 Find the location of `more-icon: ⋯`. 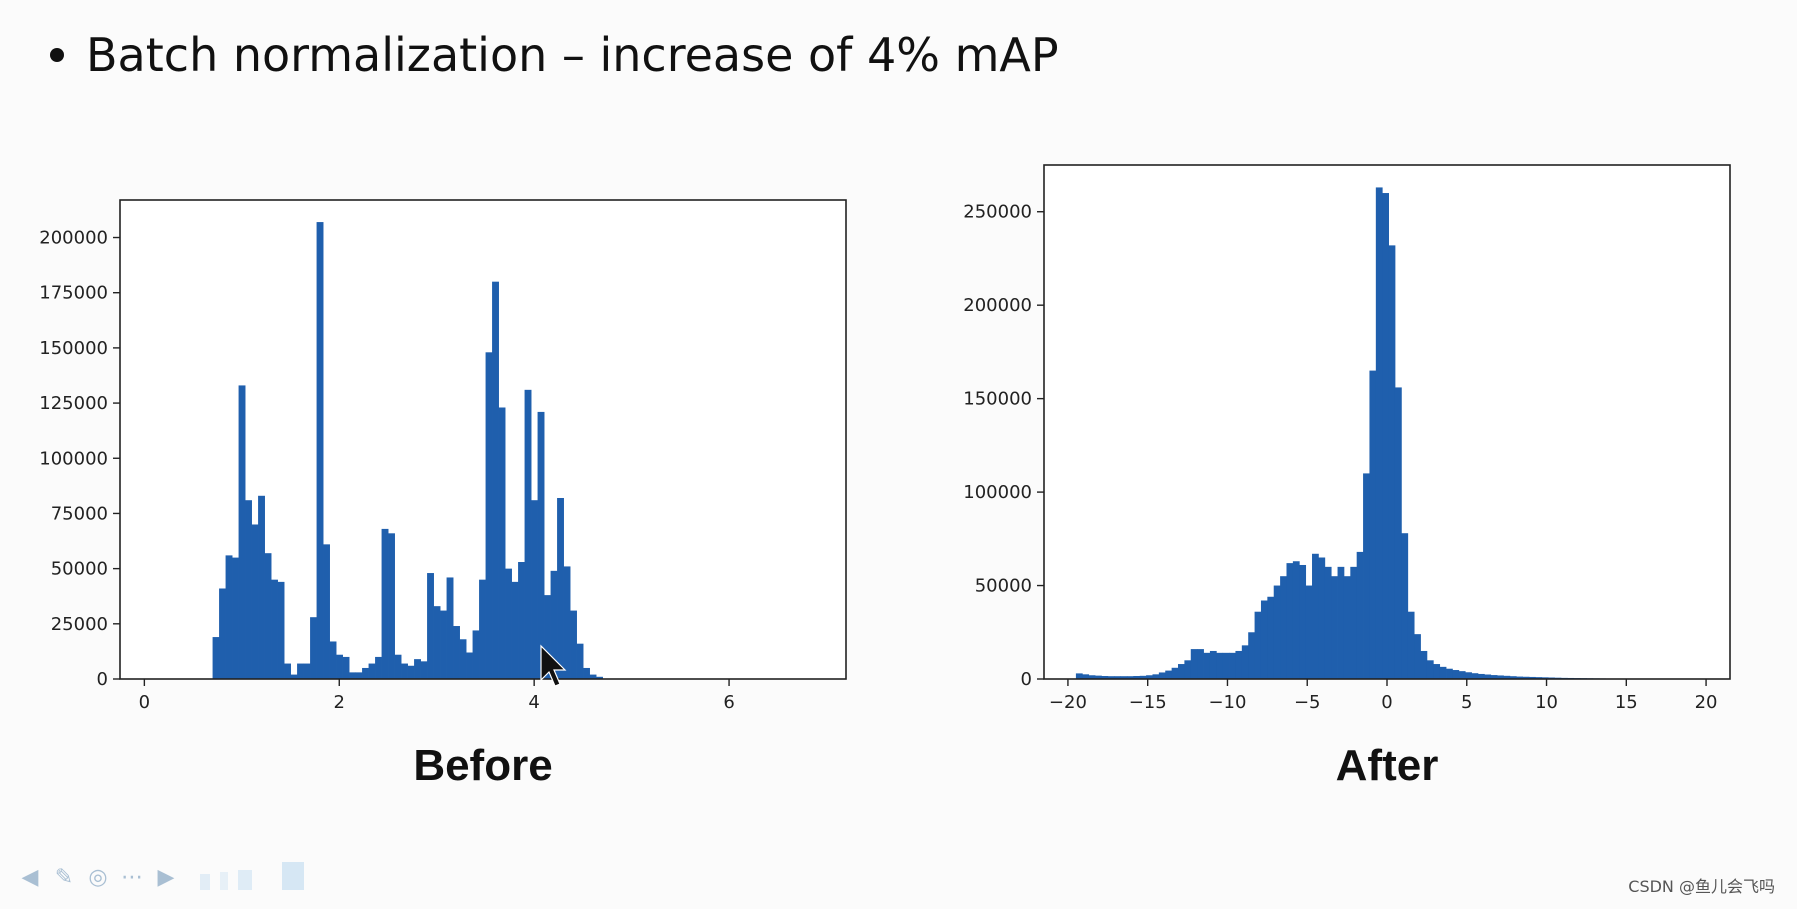

more-icon: ⋯ is located at coordinates (132, 877).